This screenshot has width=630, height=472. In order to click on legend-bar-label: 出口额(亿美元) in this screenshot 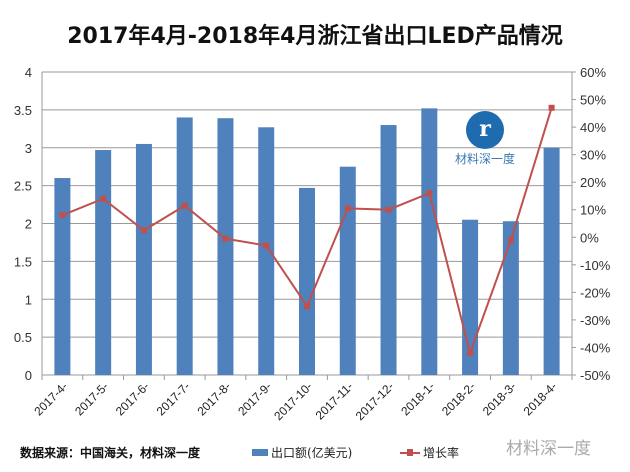, I will do `click(312, 453)`.